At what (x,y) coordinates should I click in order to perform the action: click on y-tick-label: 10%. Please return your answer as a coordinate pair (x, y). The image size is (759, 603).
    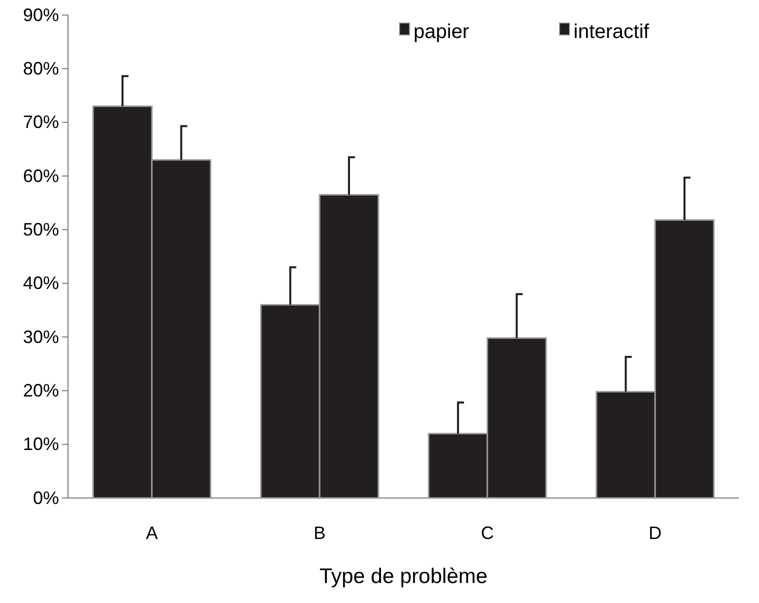
    Looking at the image, I should click on (40, 444).